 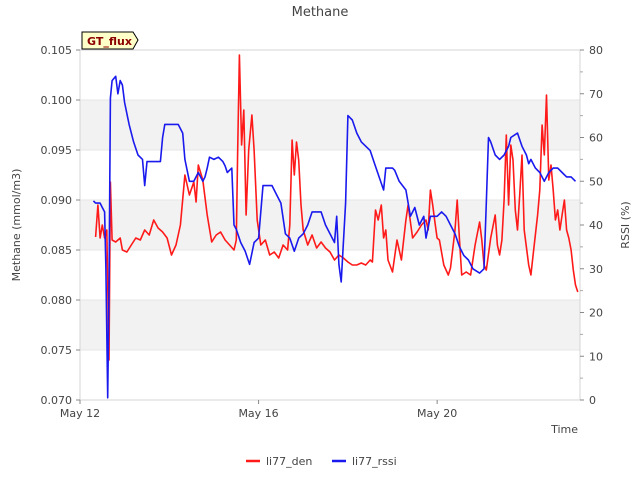 What do you see at coordinates (57, 100) in the screenshot?
I see `left-tick-label-6: 0.100` at bounding box center [57, 100].